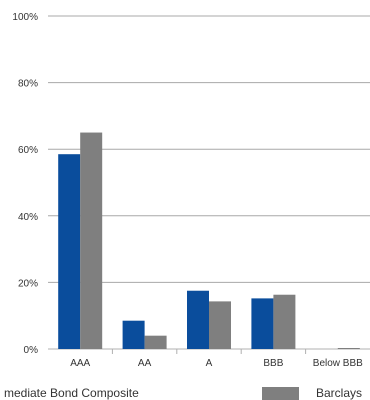  Describe the element at coordinates (25, 184) in the screenshot. I see `y-axis-ticks: 0% 20% 40% 60% 80% 100%` at that location.